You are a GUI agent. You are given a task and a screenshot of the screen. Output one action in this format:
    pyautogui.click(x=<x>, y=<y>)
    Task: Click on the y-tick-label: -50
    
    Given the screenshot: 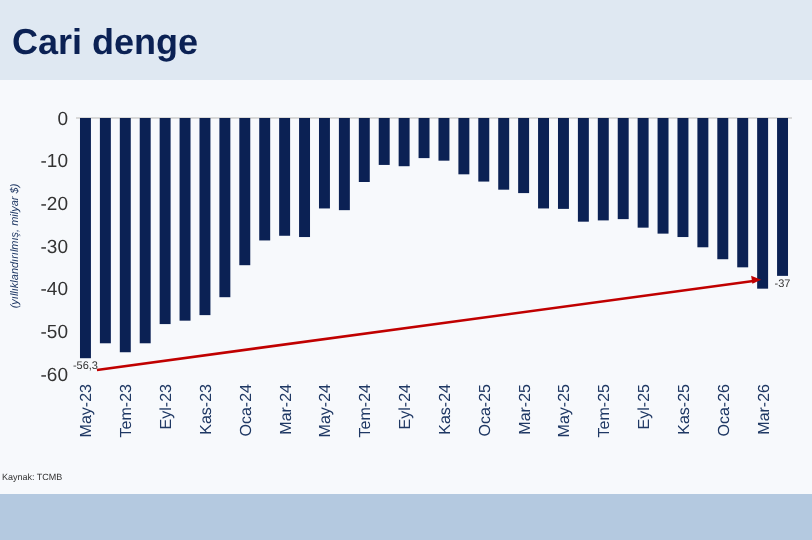 What is the action you would take?
    pyautogui.click(x=54, y=332)
    